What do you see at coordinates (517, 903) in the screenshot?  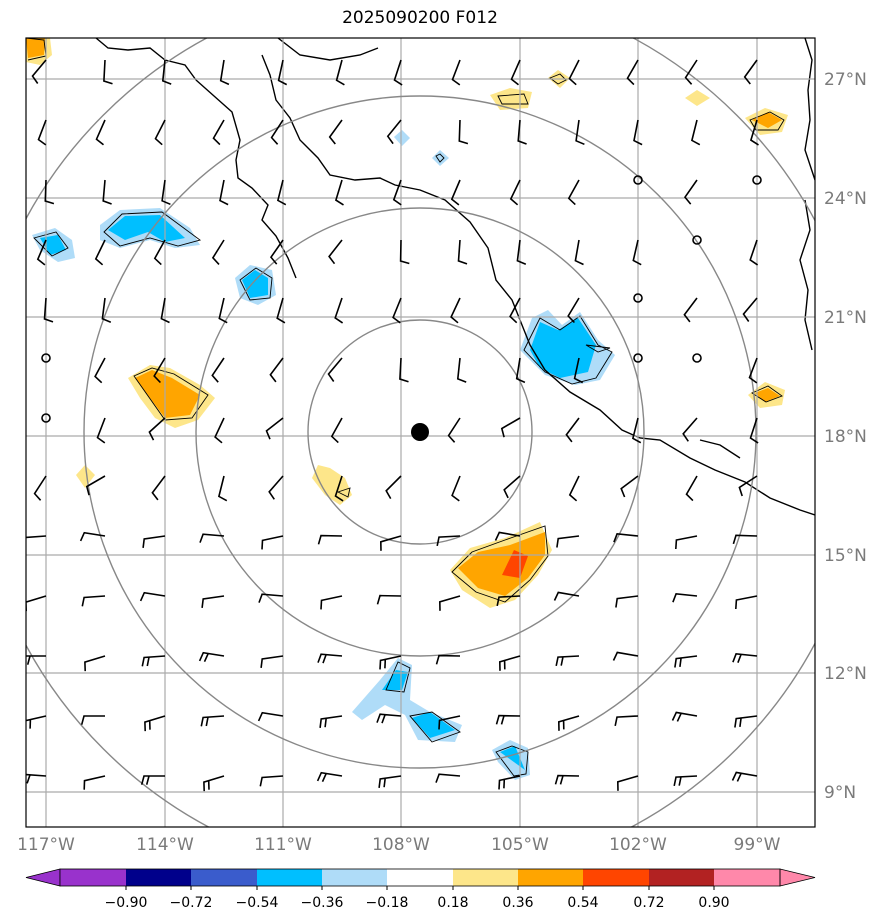 I see `colorbar-tick-label: 0.36` at bounding box center [517, 903].